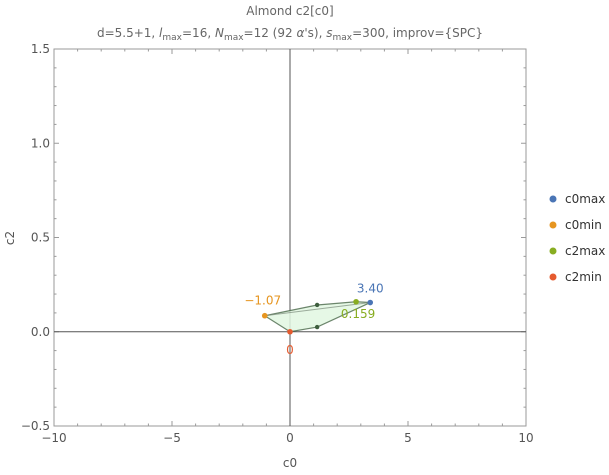 The height and width of the screenshot is (475, 609). Describe the element at coordinates (553, 277) in the screenshot. I see `legend-marker-c2min` at that location.